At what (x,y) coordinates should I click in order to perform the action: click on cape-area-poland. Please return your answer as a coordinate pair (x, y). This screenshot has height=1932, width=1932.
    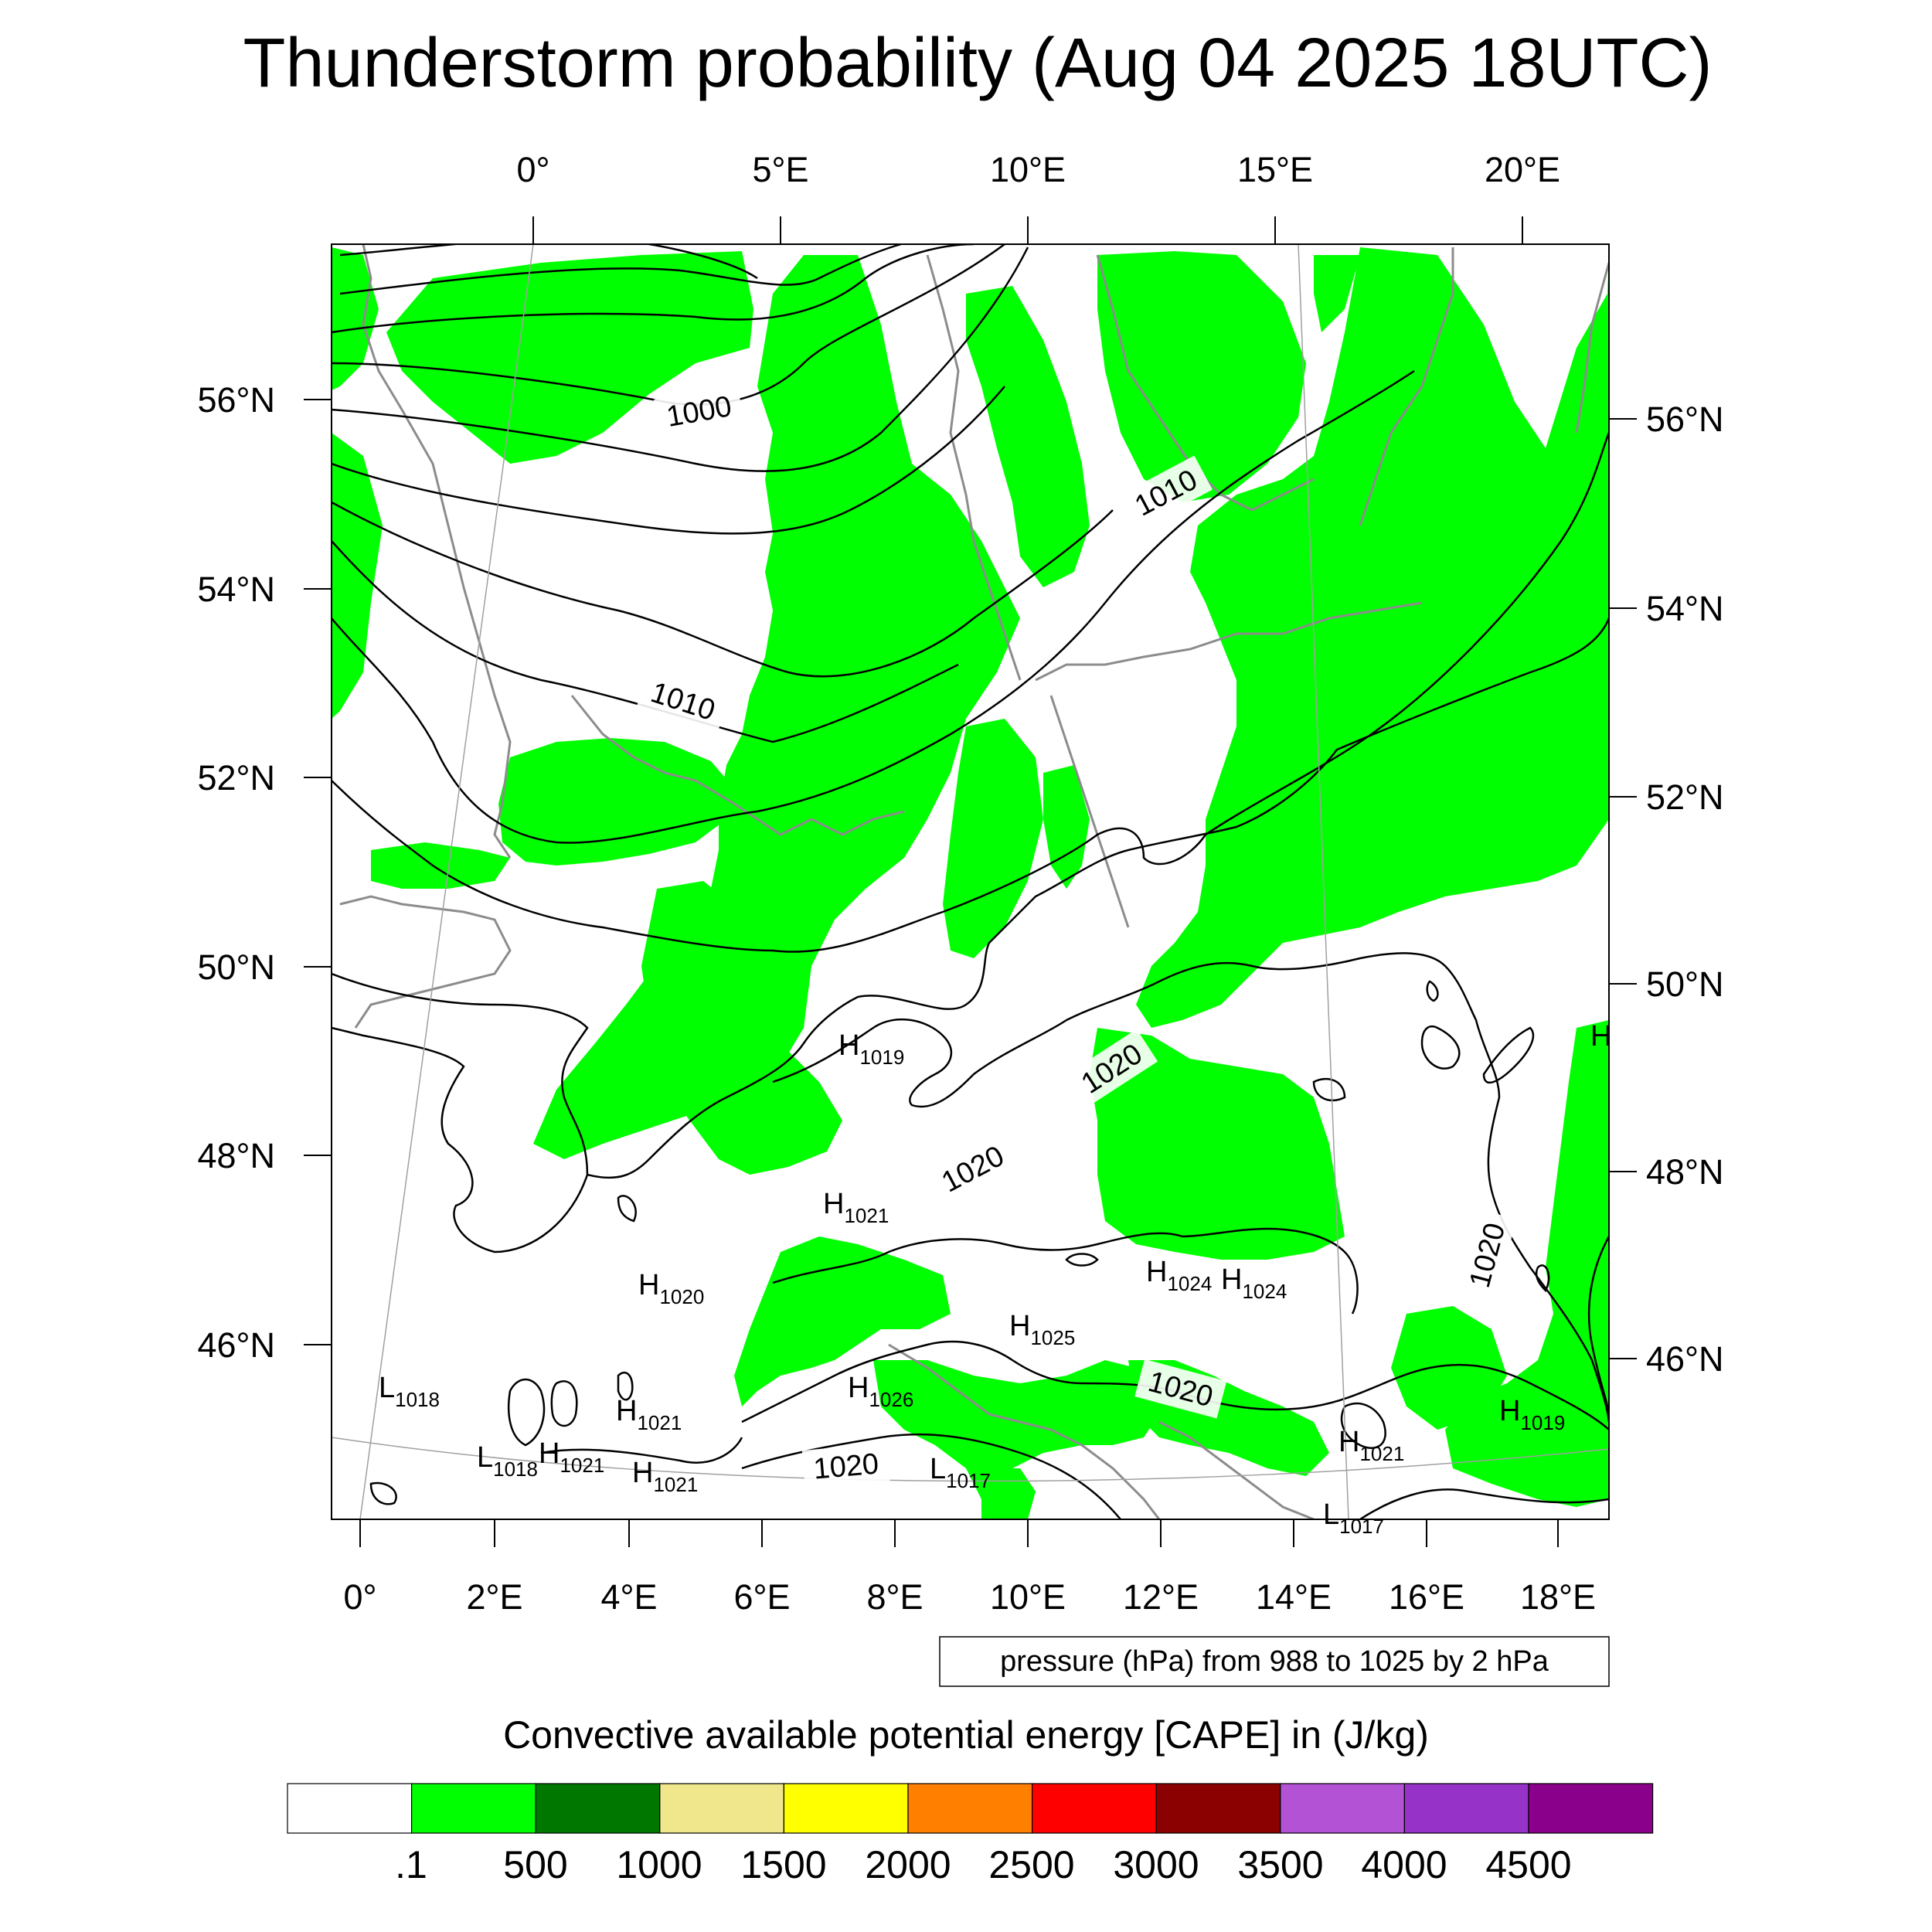
    Looking at the image, I should click on (1373, 638).